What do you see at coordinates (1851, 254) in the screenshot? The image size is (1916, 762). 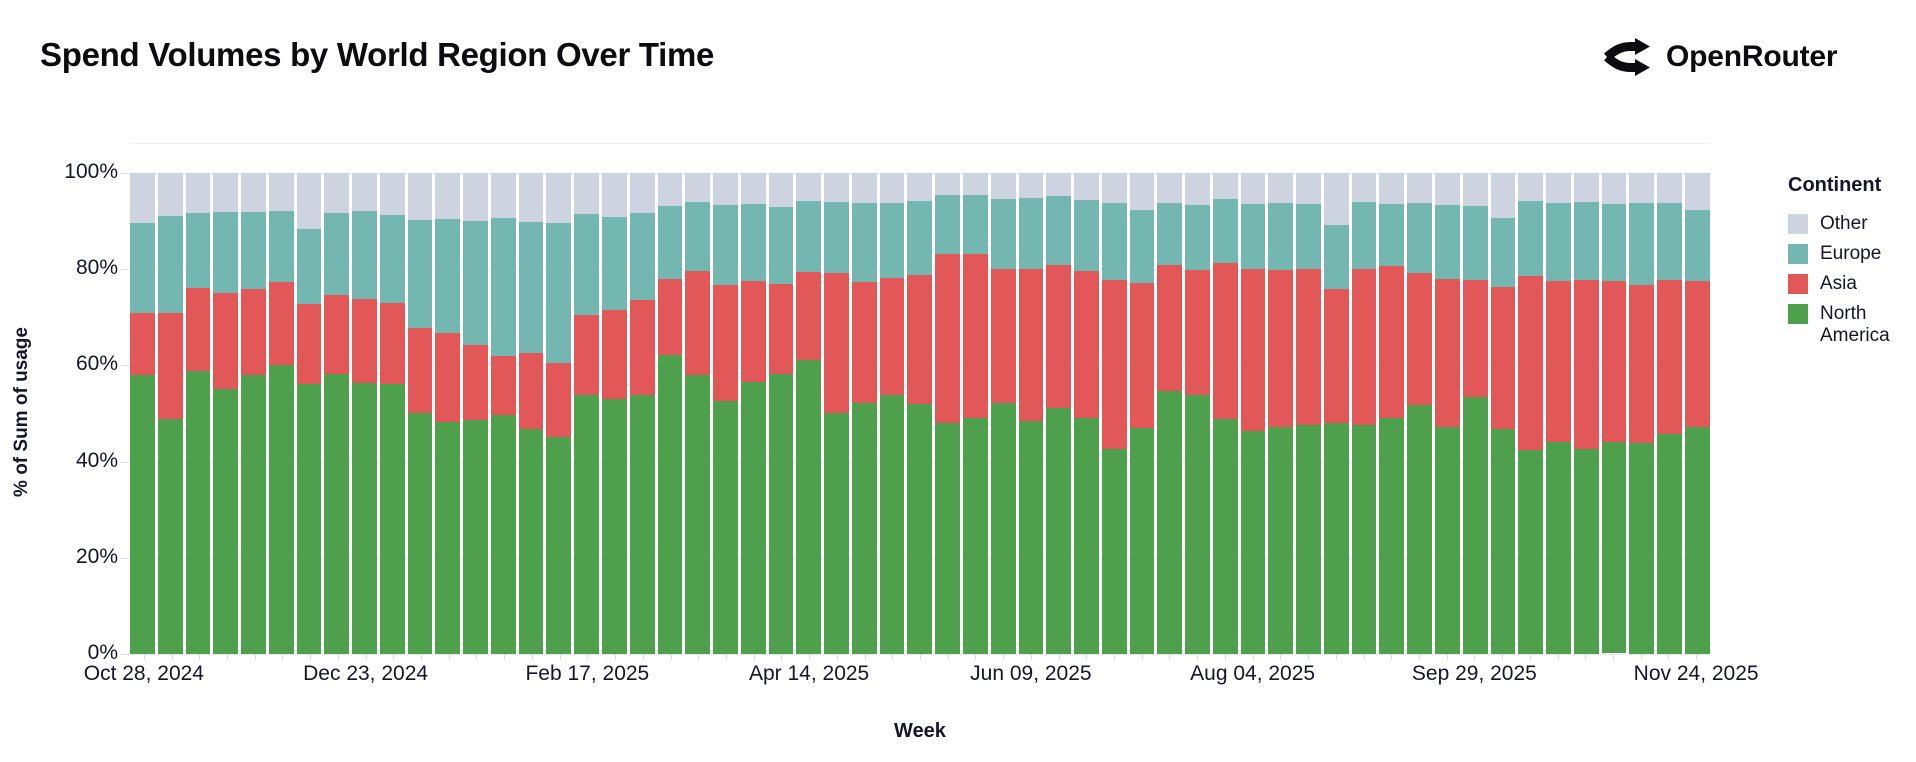 I see `legend-item-europe: Europe` at bounding box center [1851, 254].